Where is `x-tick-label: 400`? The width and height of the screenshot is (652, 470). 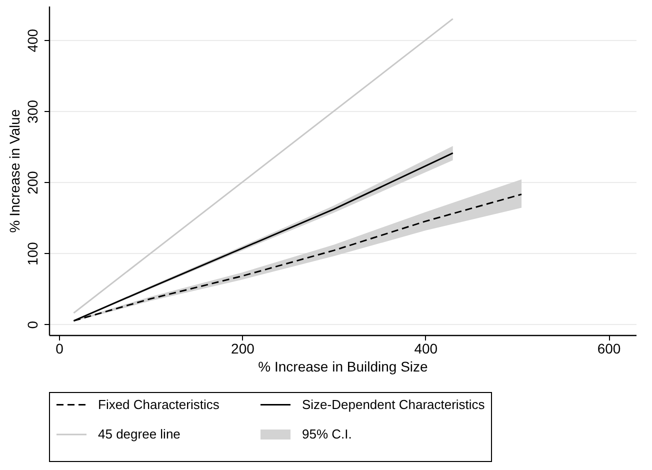
x-tick-label: 400 is located at coordinates (426, 348).